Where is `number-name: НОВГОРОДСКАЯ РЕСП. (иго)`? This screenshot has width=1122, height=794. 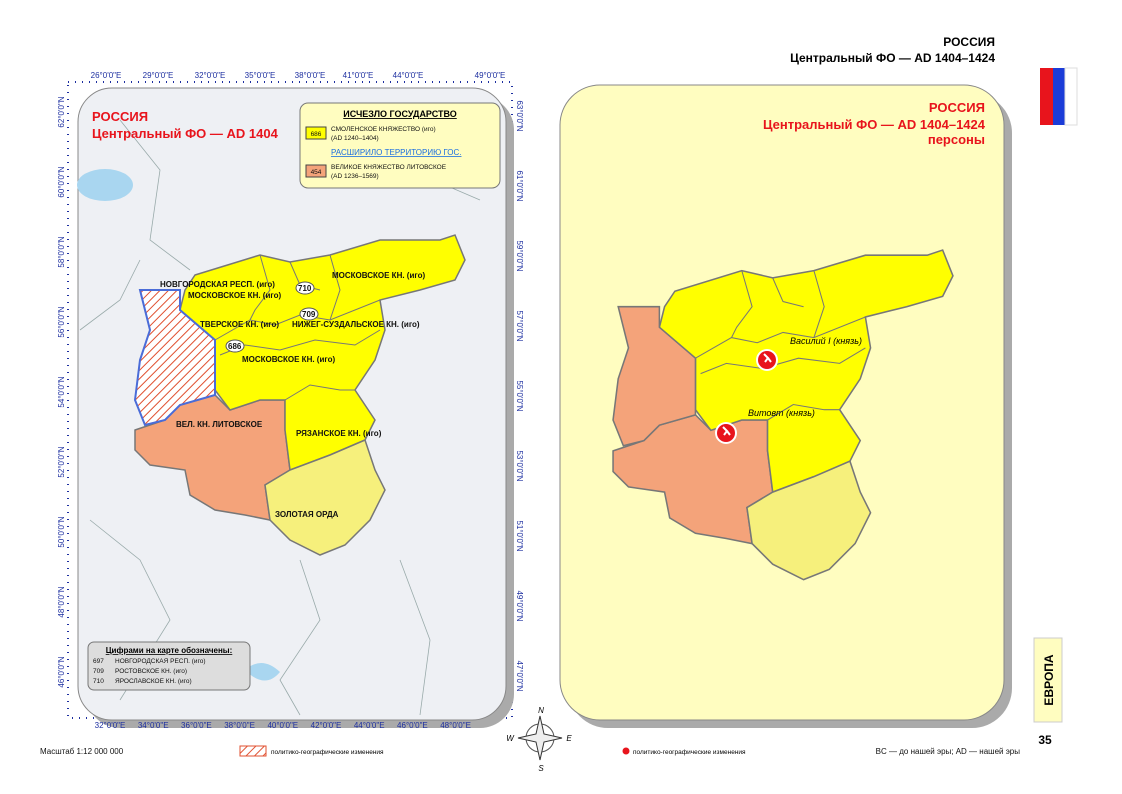
number-name: НОВГОРОДСКАЯ РЕСП. (иго) is located at coordinates (160, 661).